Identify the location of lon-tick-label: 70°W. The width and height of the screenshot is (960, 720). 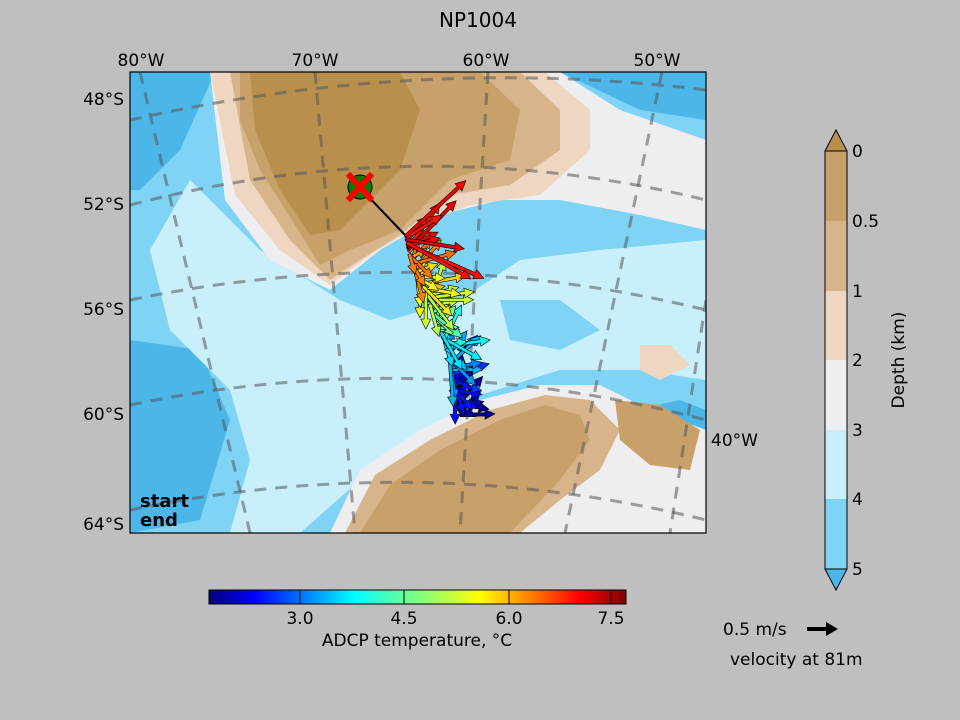
(315, 61).